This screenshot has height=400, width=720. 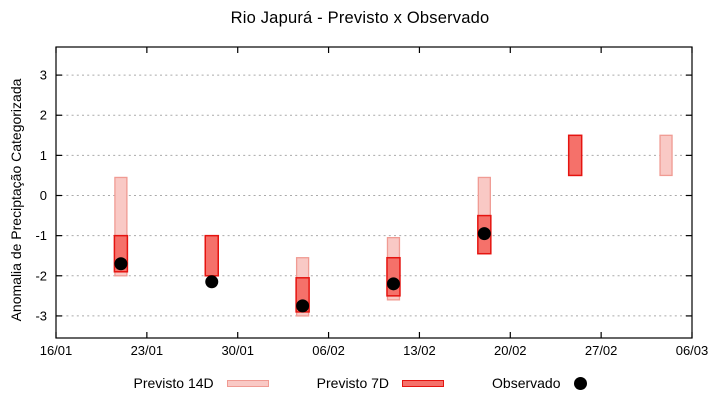 I want to click on previsto-14d-bar, so click(x=666, y=155).